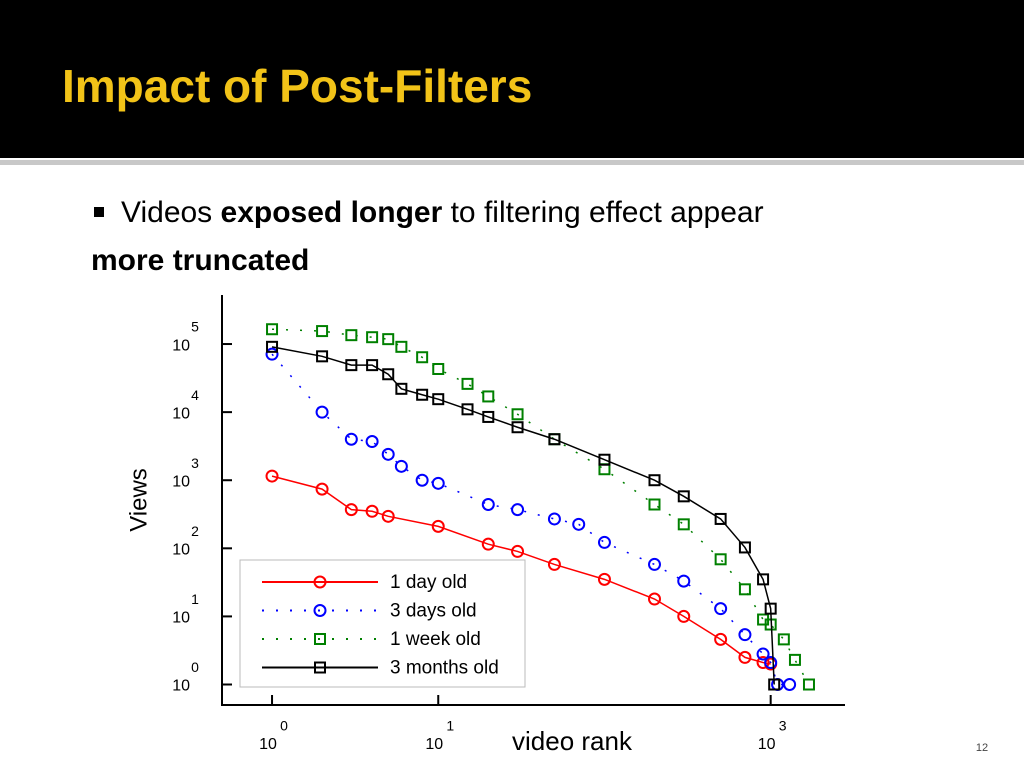 This screenshot has width=1024, height=768. Describe the element at coordinates (99, 212) in the screenshot. I see `bullet-marker` at that location.